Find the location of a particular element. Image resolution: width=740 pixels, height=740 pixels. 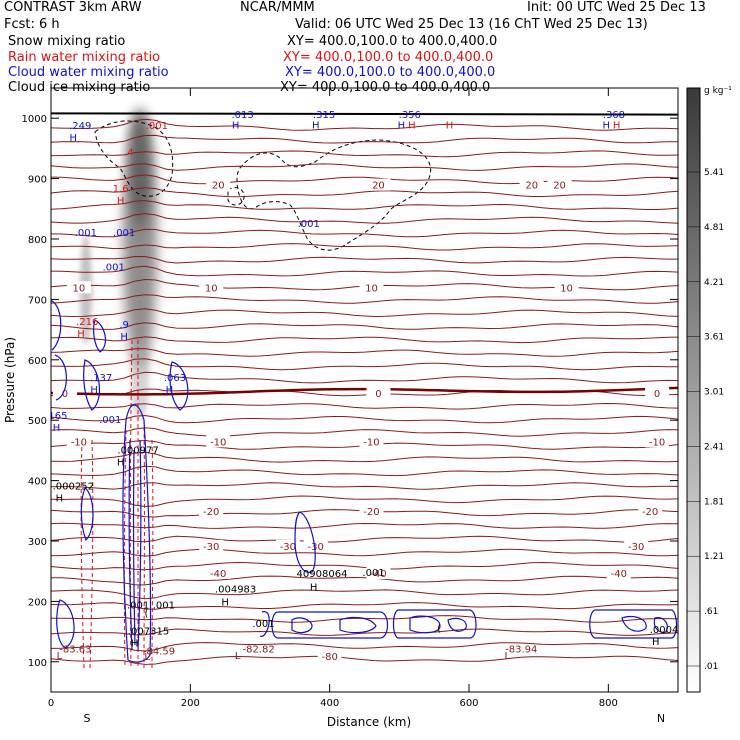

contour-annotation: 0 is located at coordinates (124, 82).